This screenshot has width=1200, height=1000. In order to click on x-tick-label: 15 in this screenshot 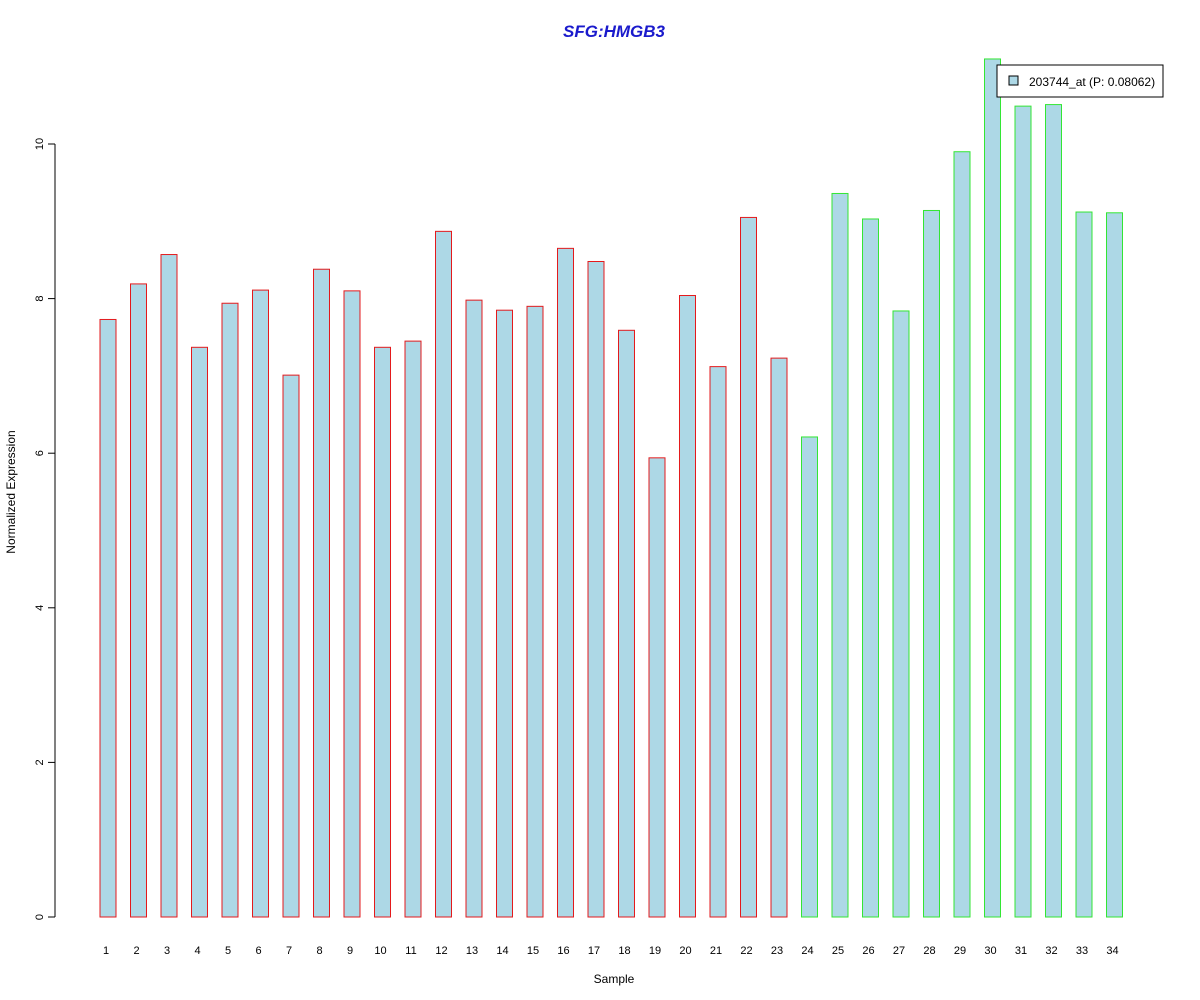, I will do `click(533, 951)`.